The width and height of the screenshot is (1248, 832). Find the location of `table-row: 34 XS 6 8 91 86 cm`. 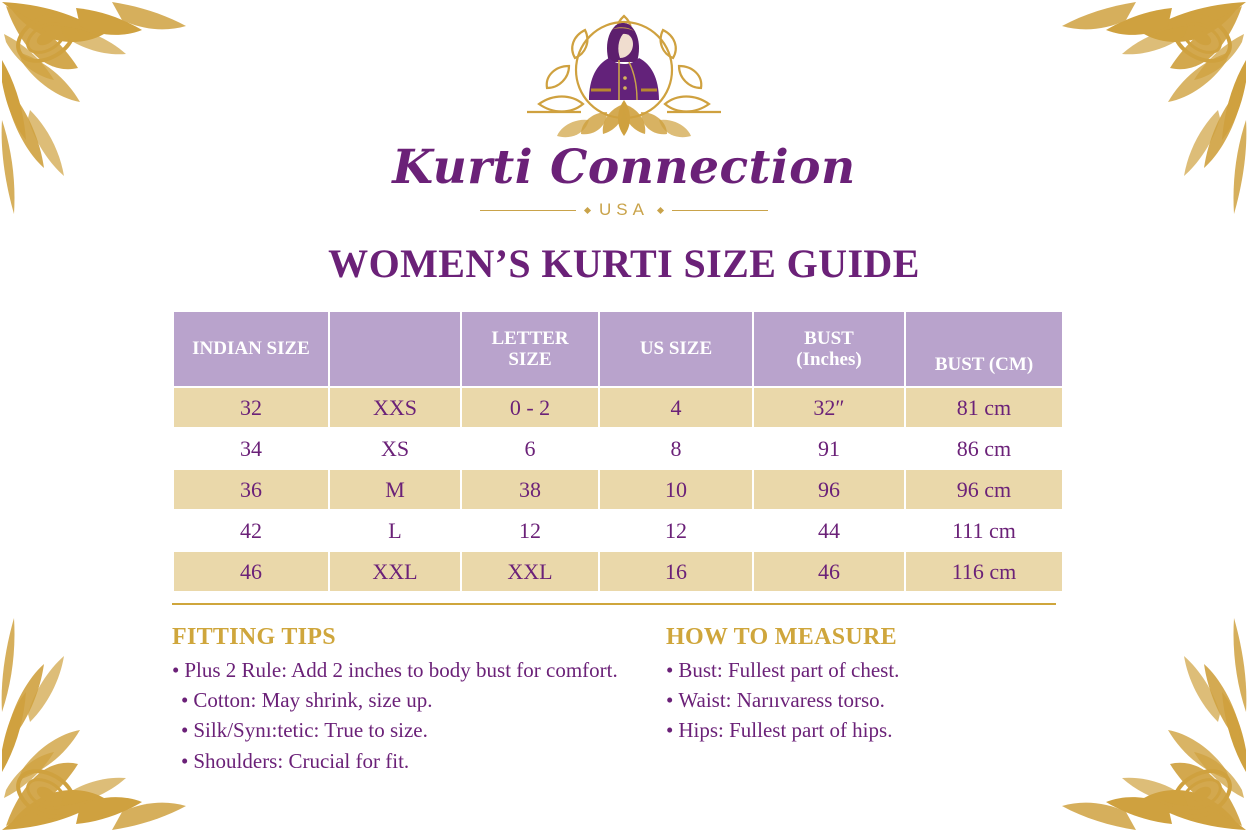

table-row: 34 XS 6 8 91 86 cm is located at coordinates (618, 448).